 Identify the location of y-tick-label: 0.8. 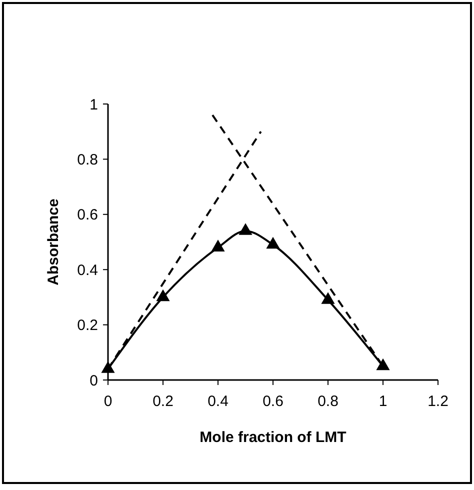
(87, 159).